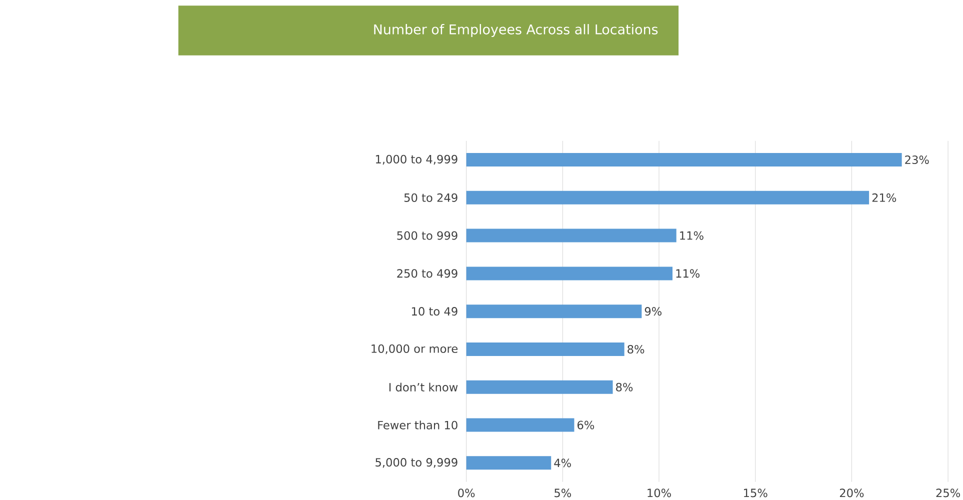 This screenshot has height=500, width=963. What do you see at coordinates (427, 273) in the screenshot?
I see `y-tick-label: 250 to 499` at bounding box center [427, 273].